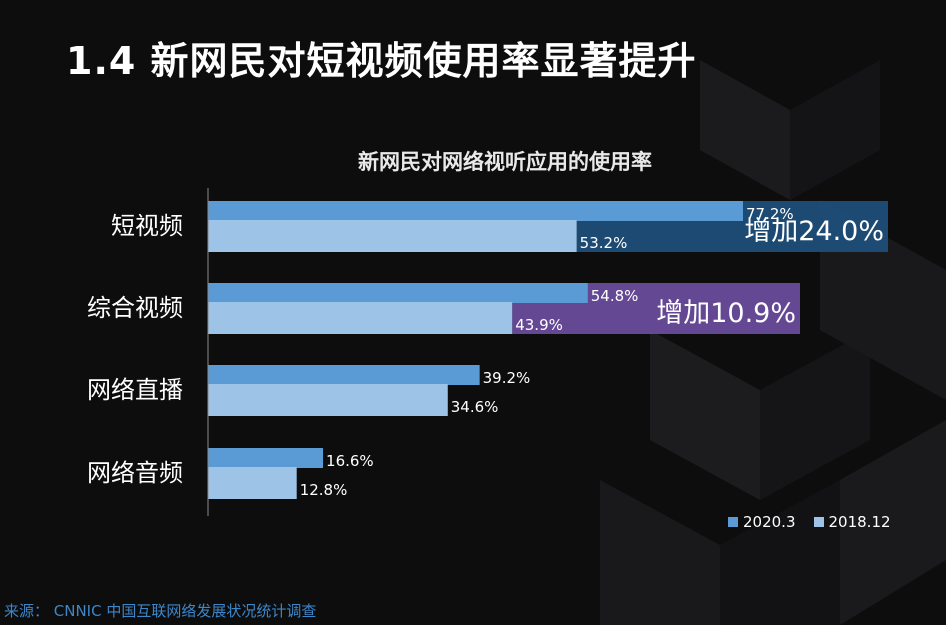  Describe the element at coordinates (135, 390) in the screenshot. I see `category-label: 网络直播` at that location.